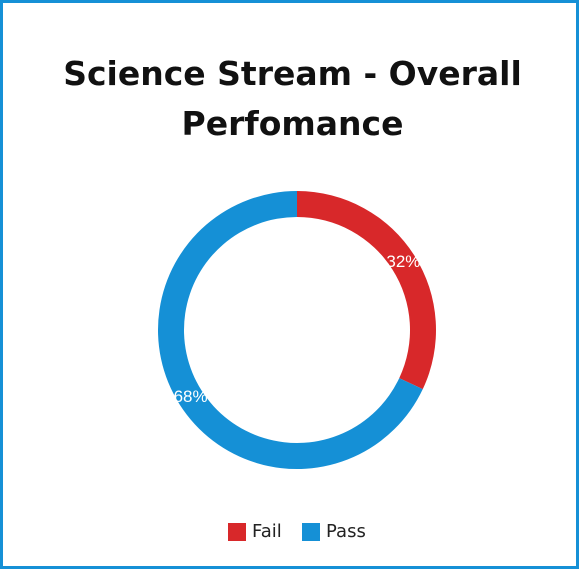 This screenshot has width=579, height=569. Describe the element at coordinates (366, 290) in the screenshot. I see `donut-segment` at that location.